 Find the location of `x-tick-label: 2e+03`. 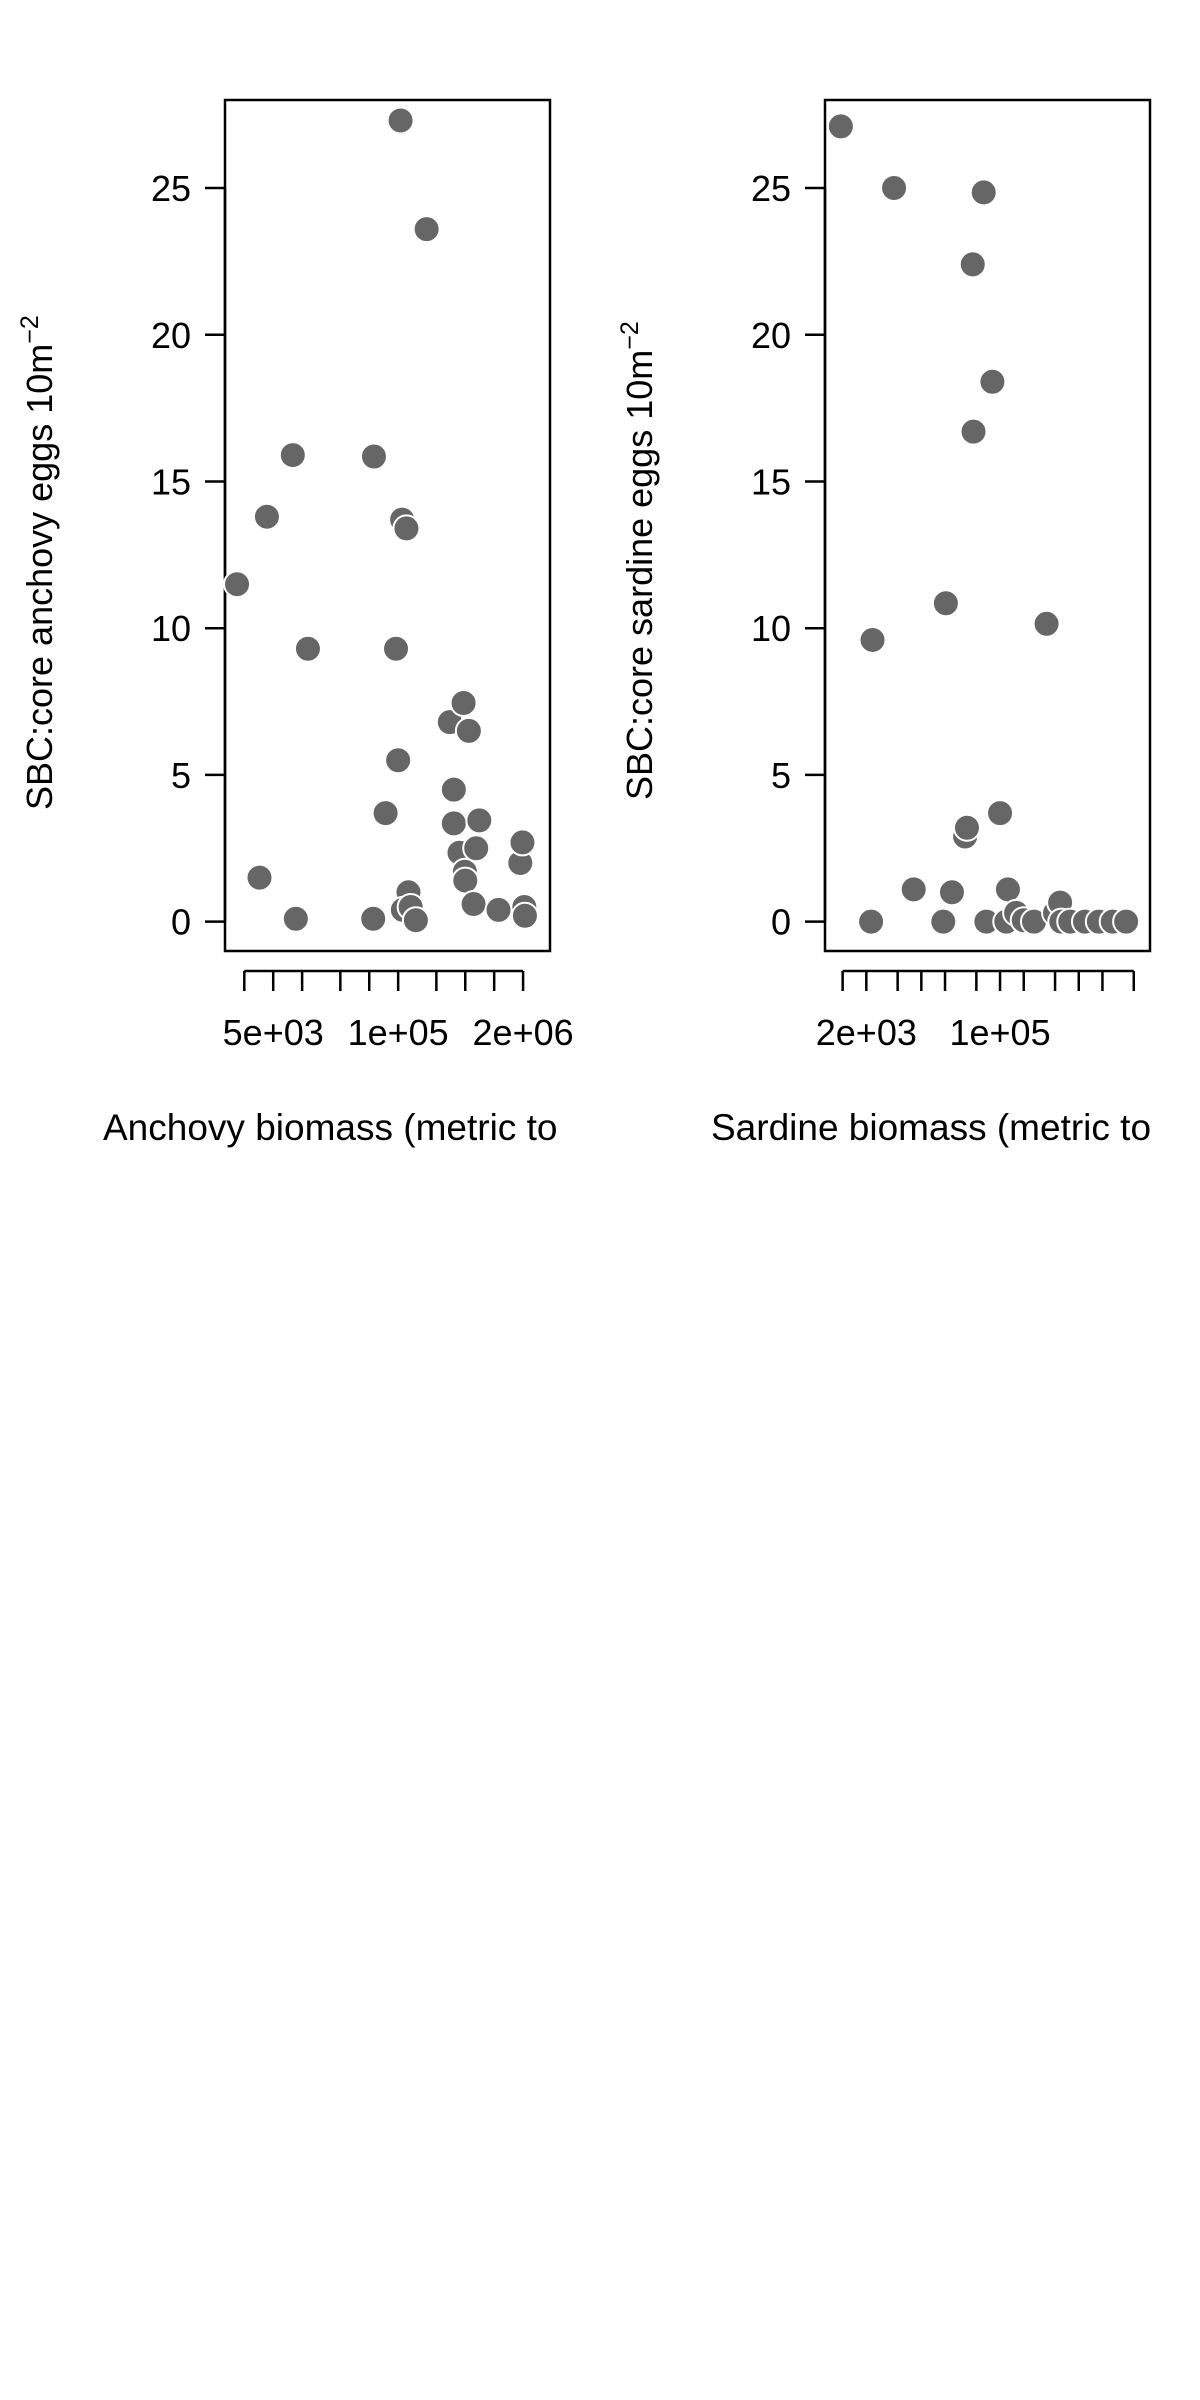

x-tick-label: 2e+03 is located at coordinates (866, 1032).